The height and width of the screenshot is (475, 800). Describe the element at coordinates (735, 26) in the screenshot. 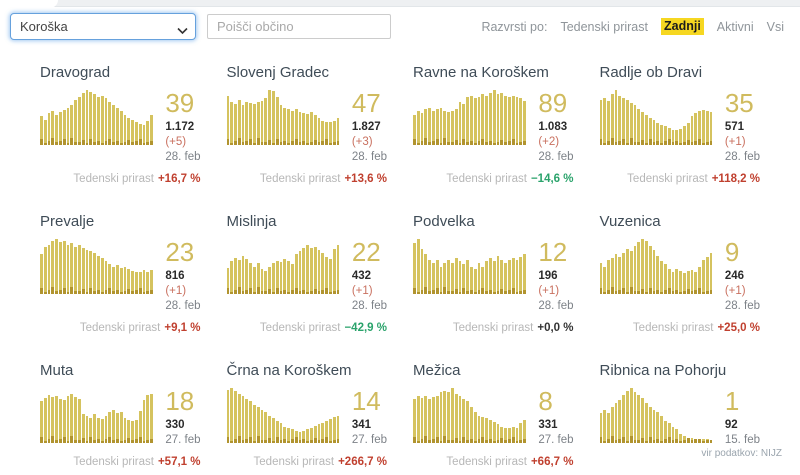

I see `sort-option: Aktivni` at that location.